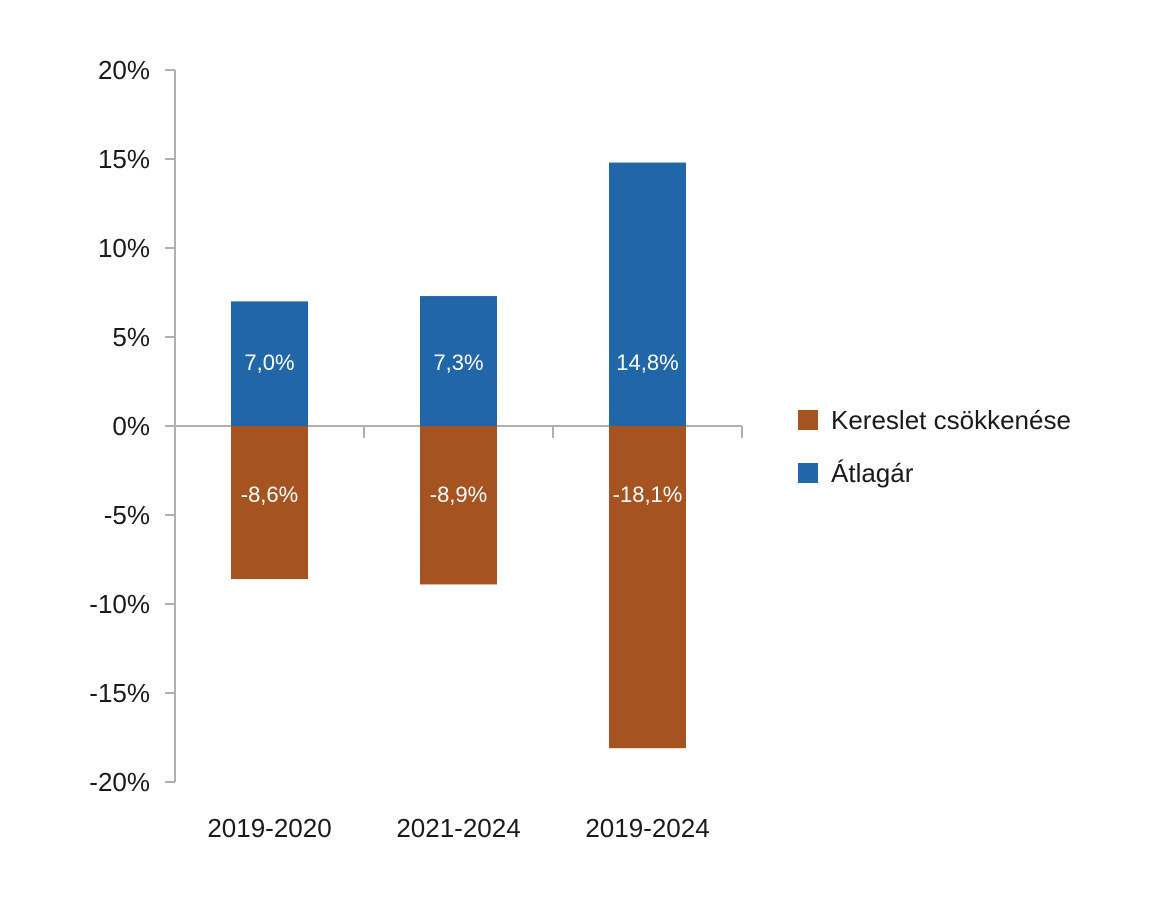 The image size is (1161, 902). I want to click on bar-value-label: -18,1%, so click(648, 494).